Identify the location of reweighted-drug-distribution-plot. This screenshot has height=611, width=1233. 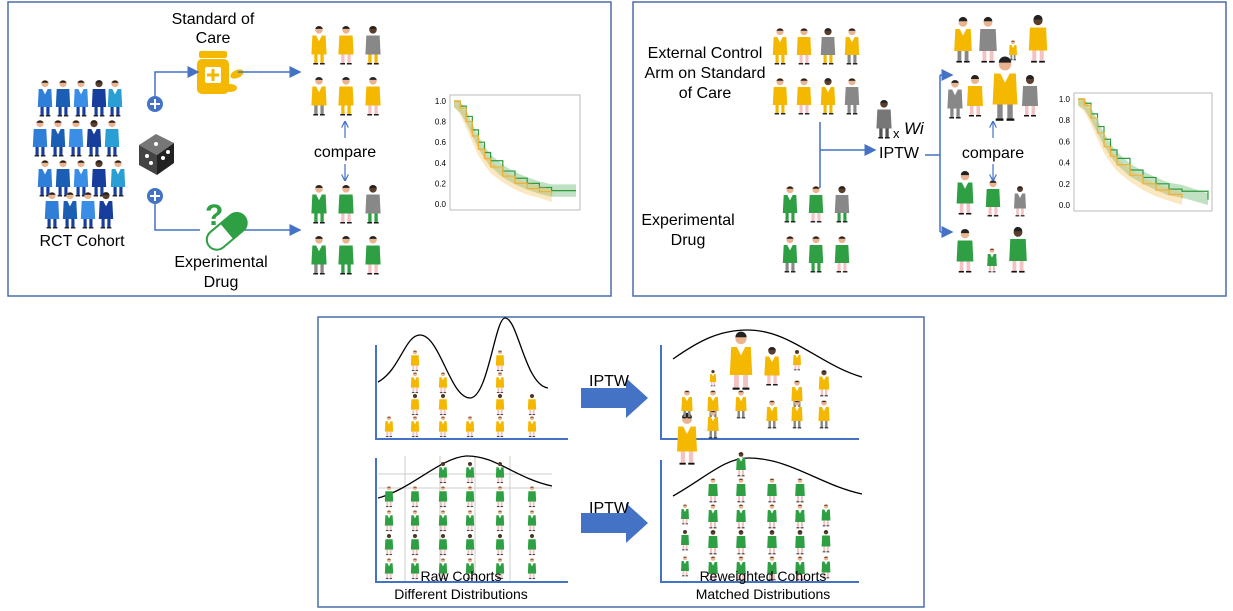
(761, 520).